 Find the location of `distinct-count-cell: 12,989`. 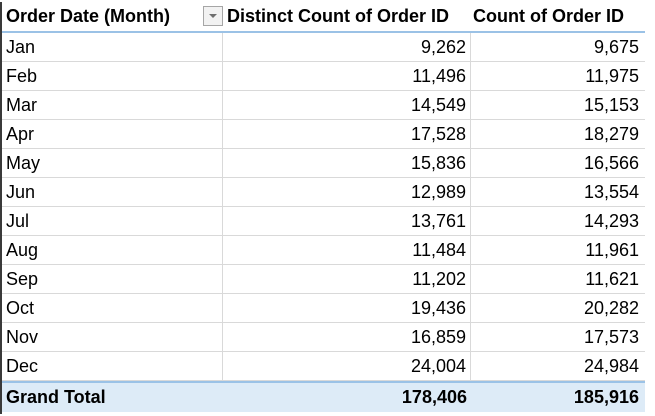

distinct-count-cell: 12,989 is located at coordinates (347, 192).